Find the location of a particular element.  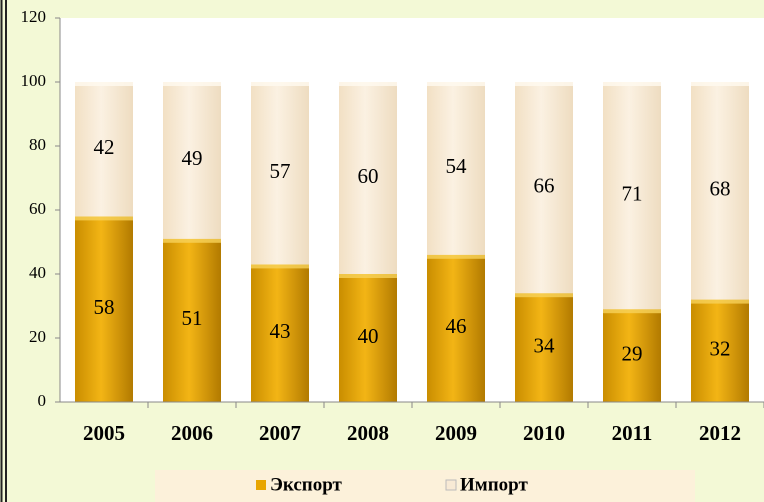

value-label: 66 is located at coordinates (544, 185).